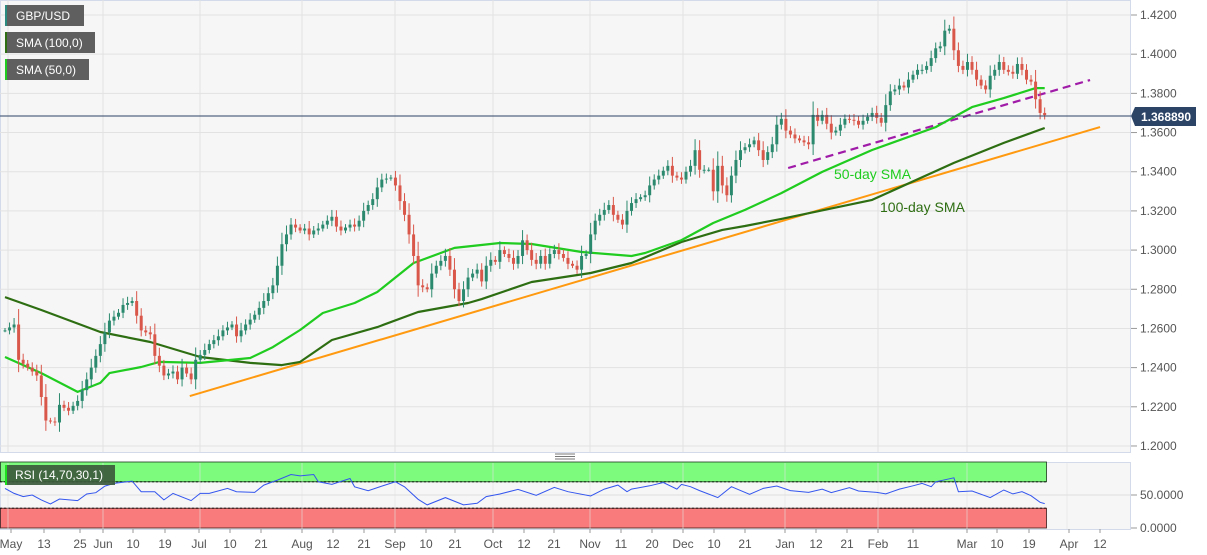  What do you see at coordinates (50, 42) in the screenshot?
I see `legend-sma100: SMA (100,0)` at bounding box center [50, 42].